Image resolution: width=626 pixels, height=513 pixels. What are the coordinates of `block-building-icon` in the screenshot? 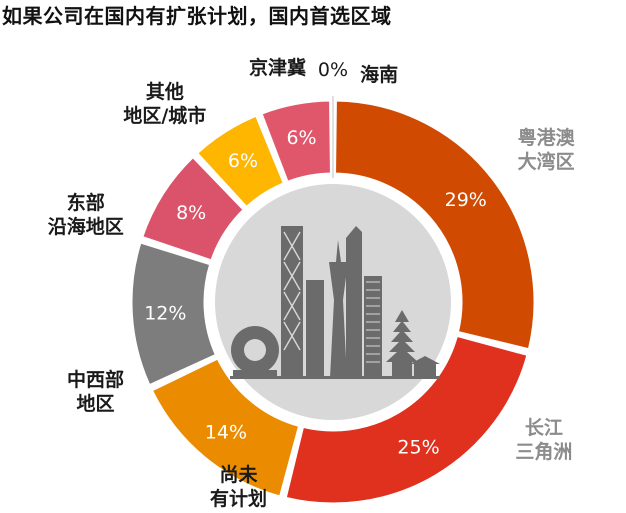 It's located at (315, 328).